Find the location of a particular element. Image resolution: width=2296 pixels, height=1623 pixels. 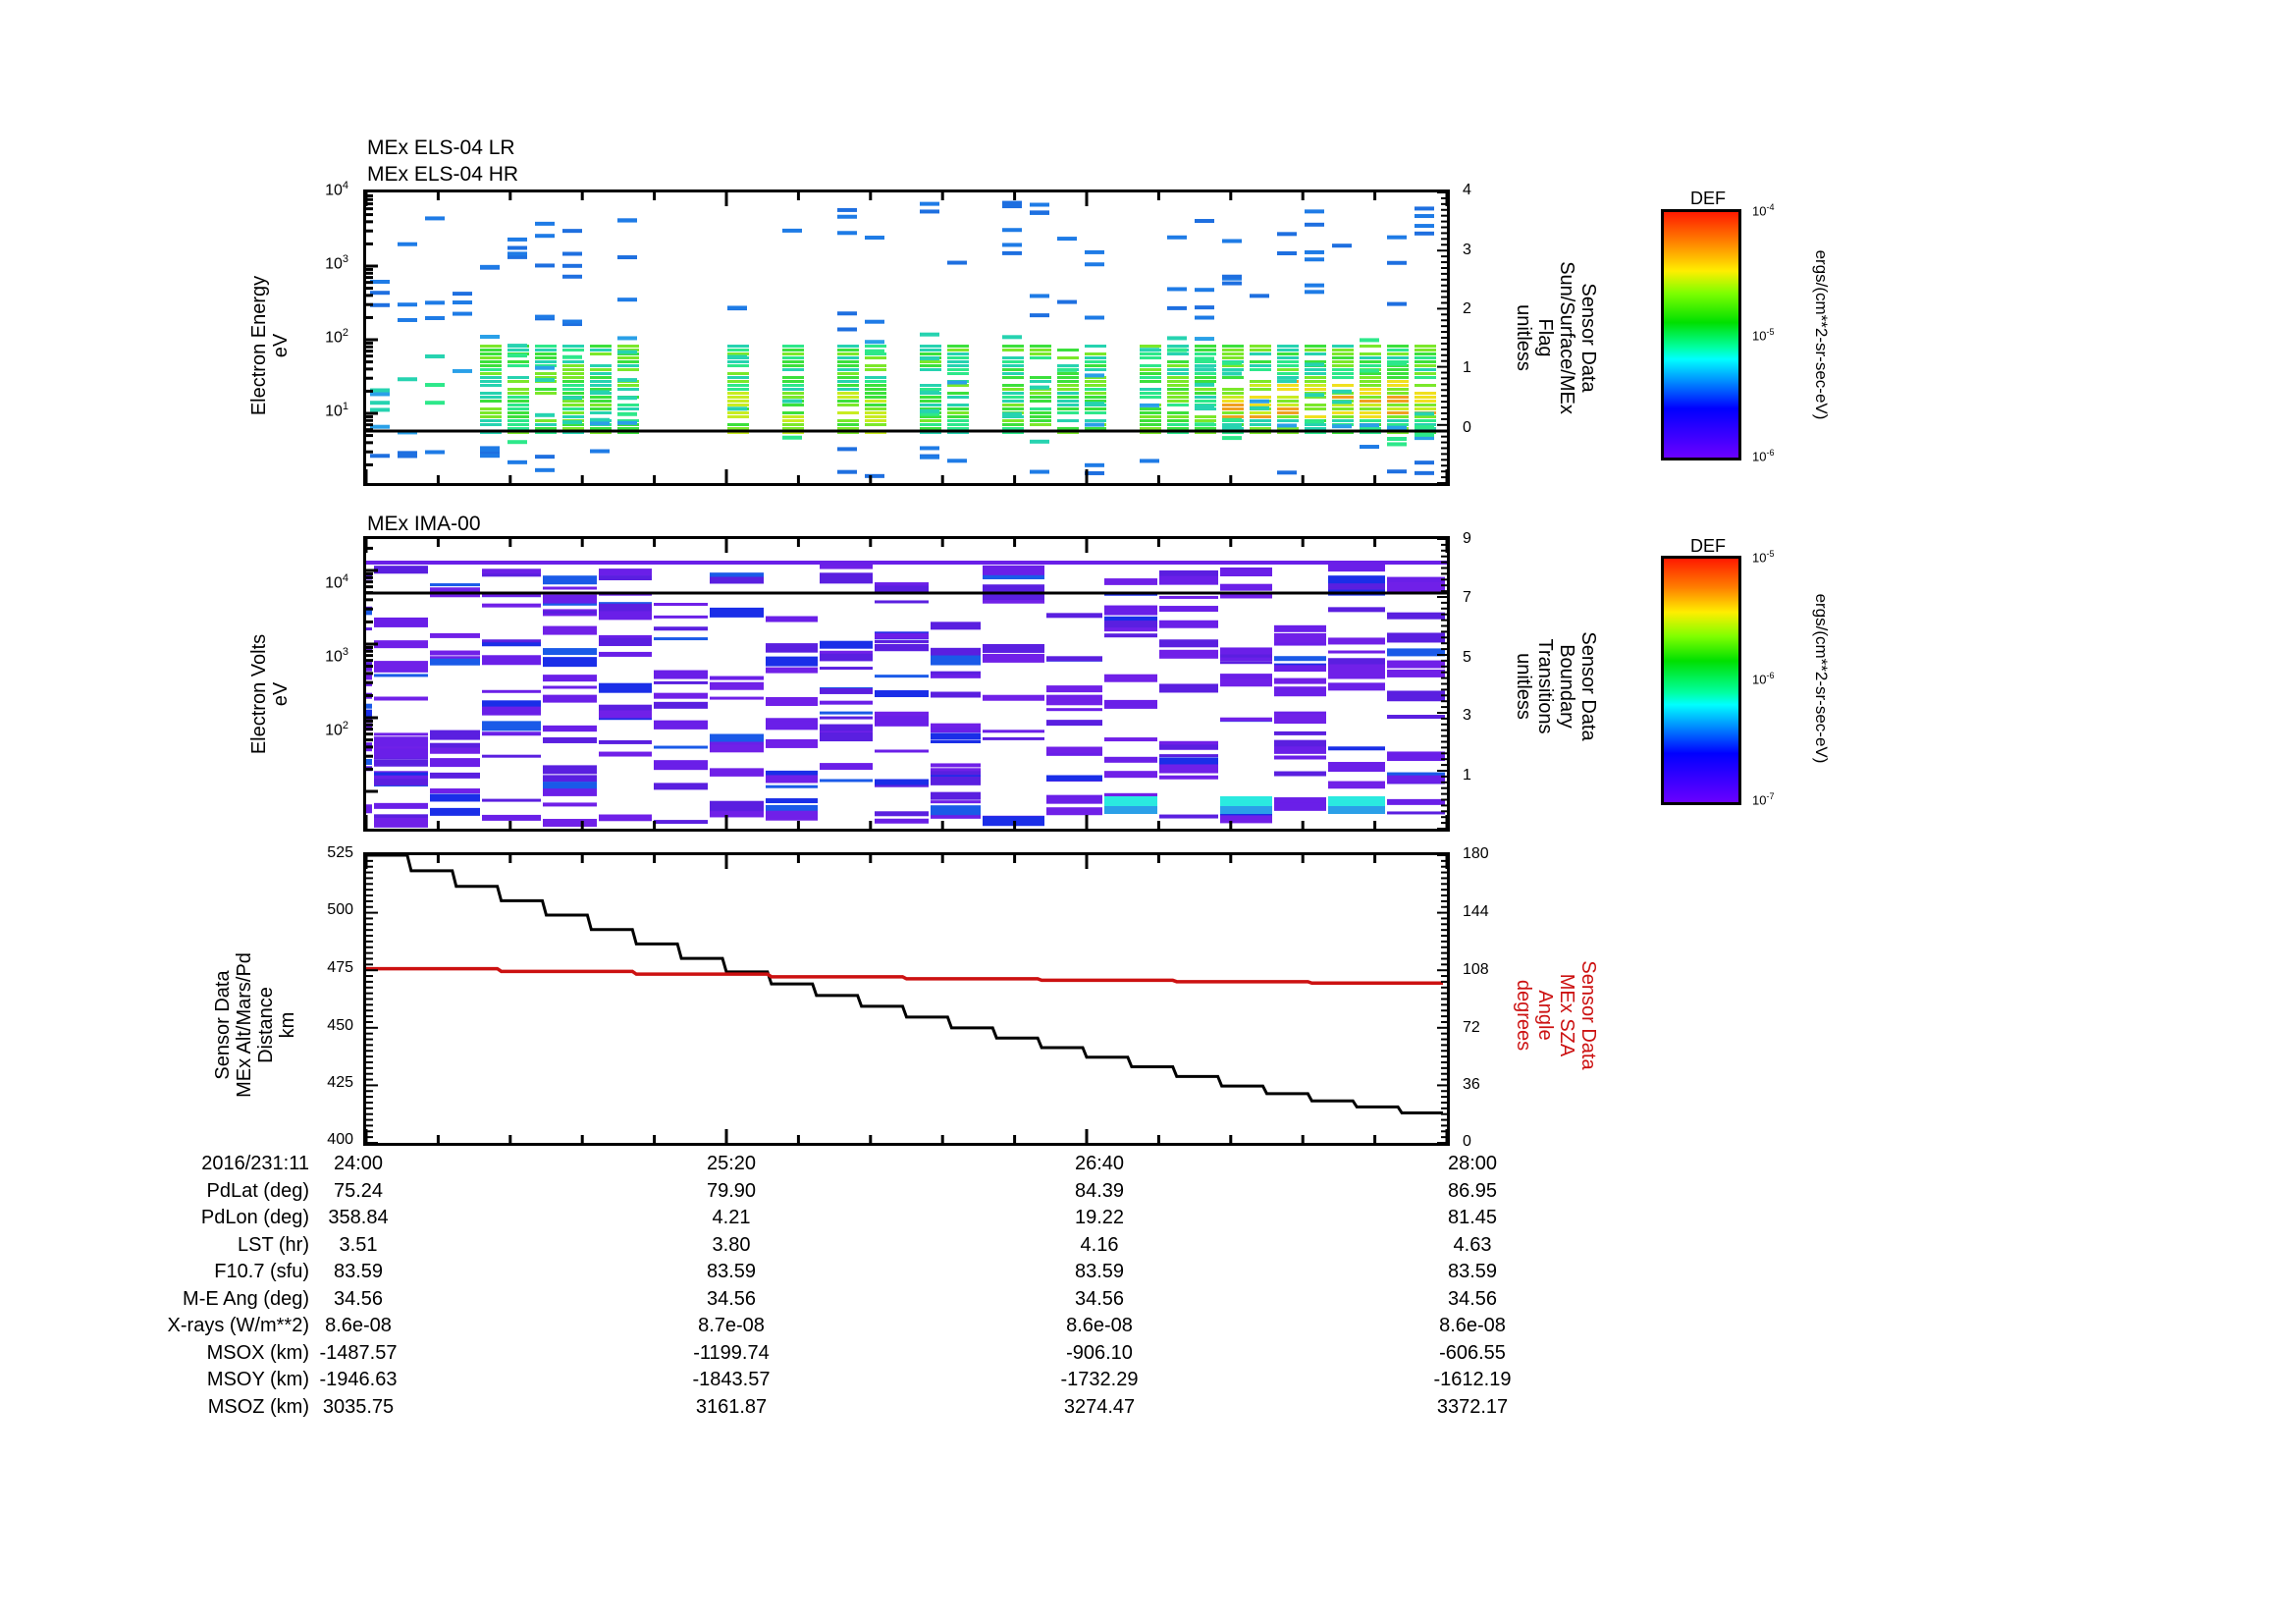

alt-sza-line-plot is located at coordinates (906, 999).